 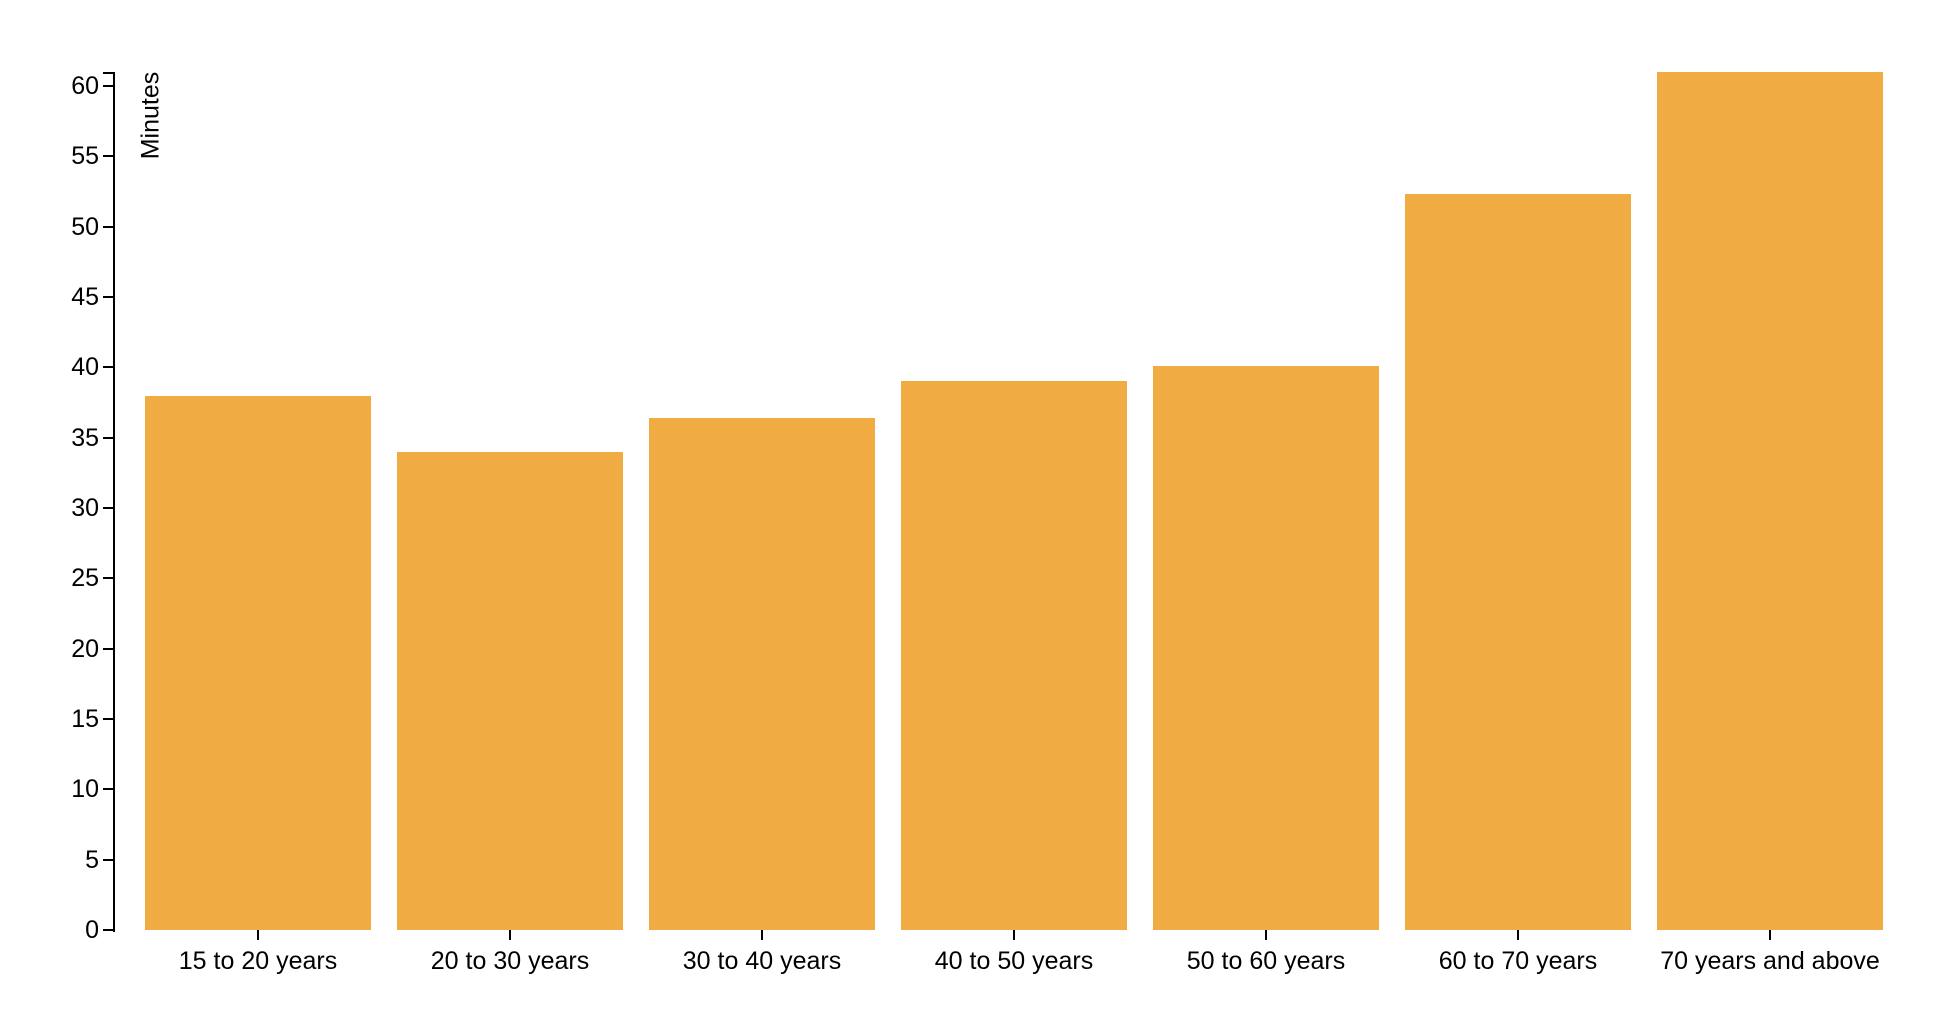 What do you see at coordinates (92, 859) in the screenshot?
I see `y-tick-label: 5` at bounding box center [92, 859].